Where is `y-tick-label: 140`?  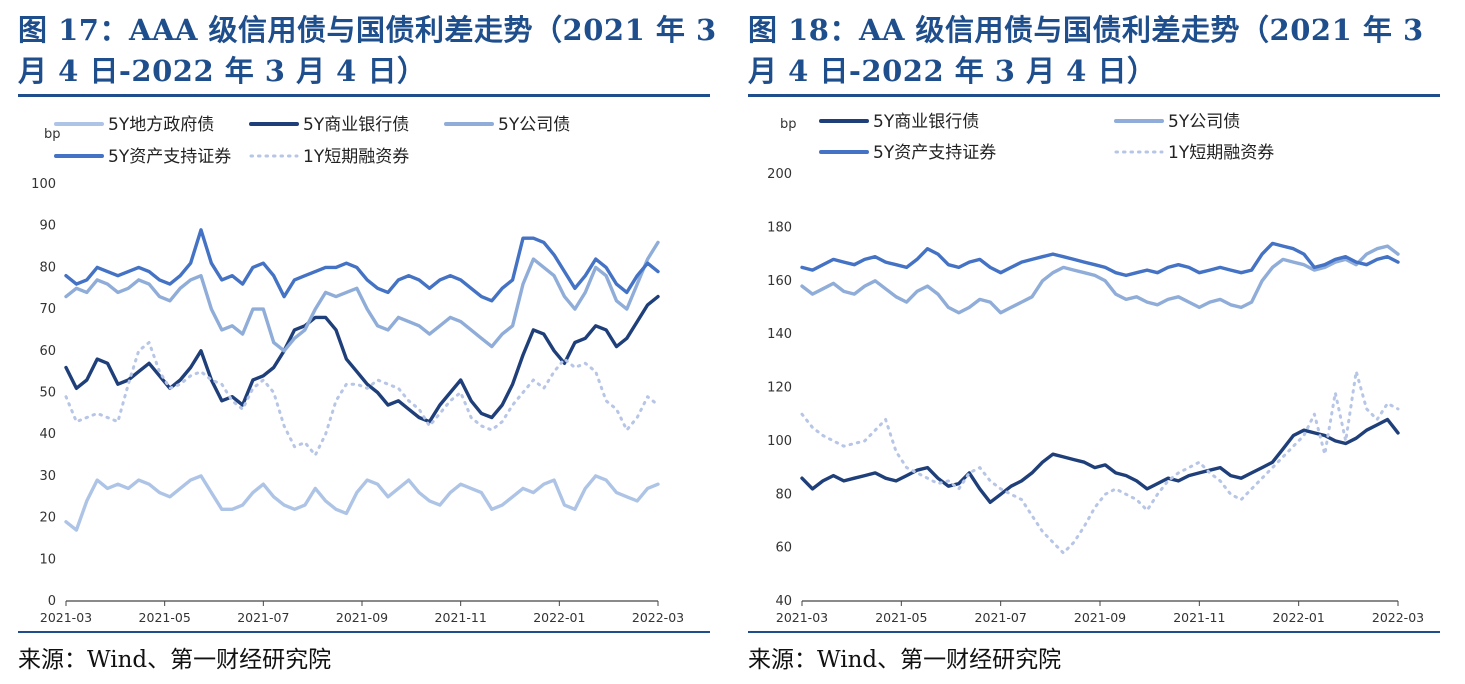 y-tick-label: 140 is located at coordinates (779, 334).